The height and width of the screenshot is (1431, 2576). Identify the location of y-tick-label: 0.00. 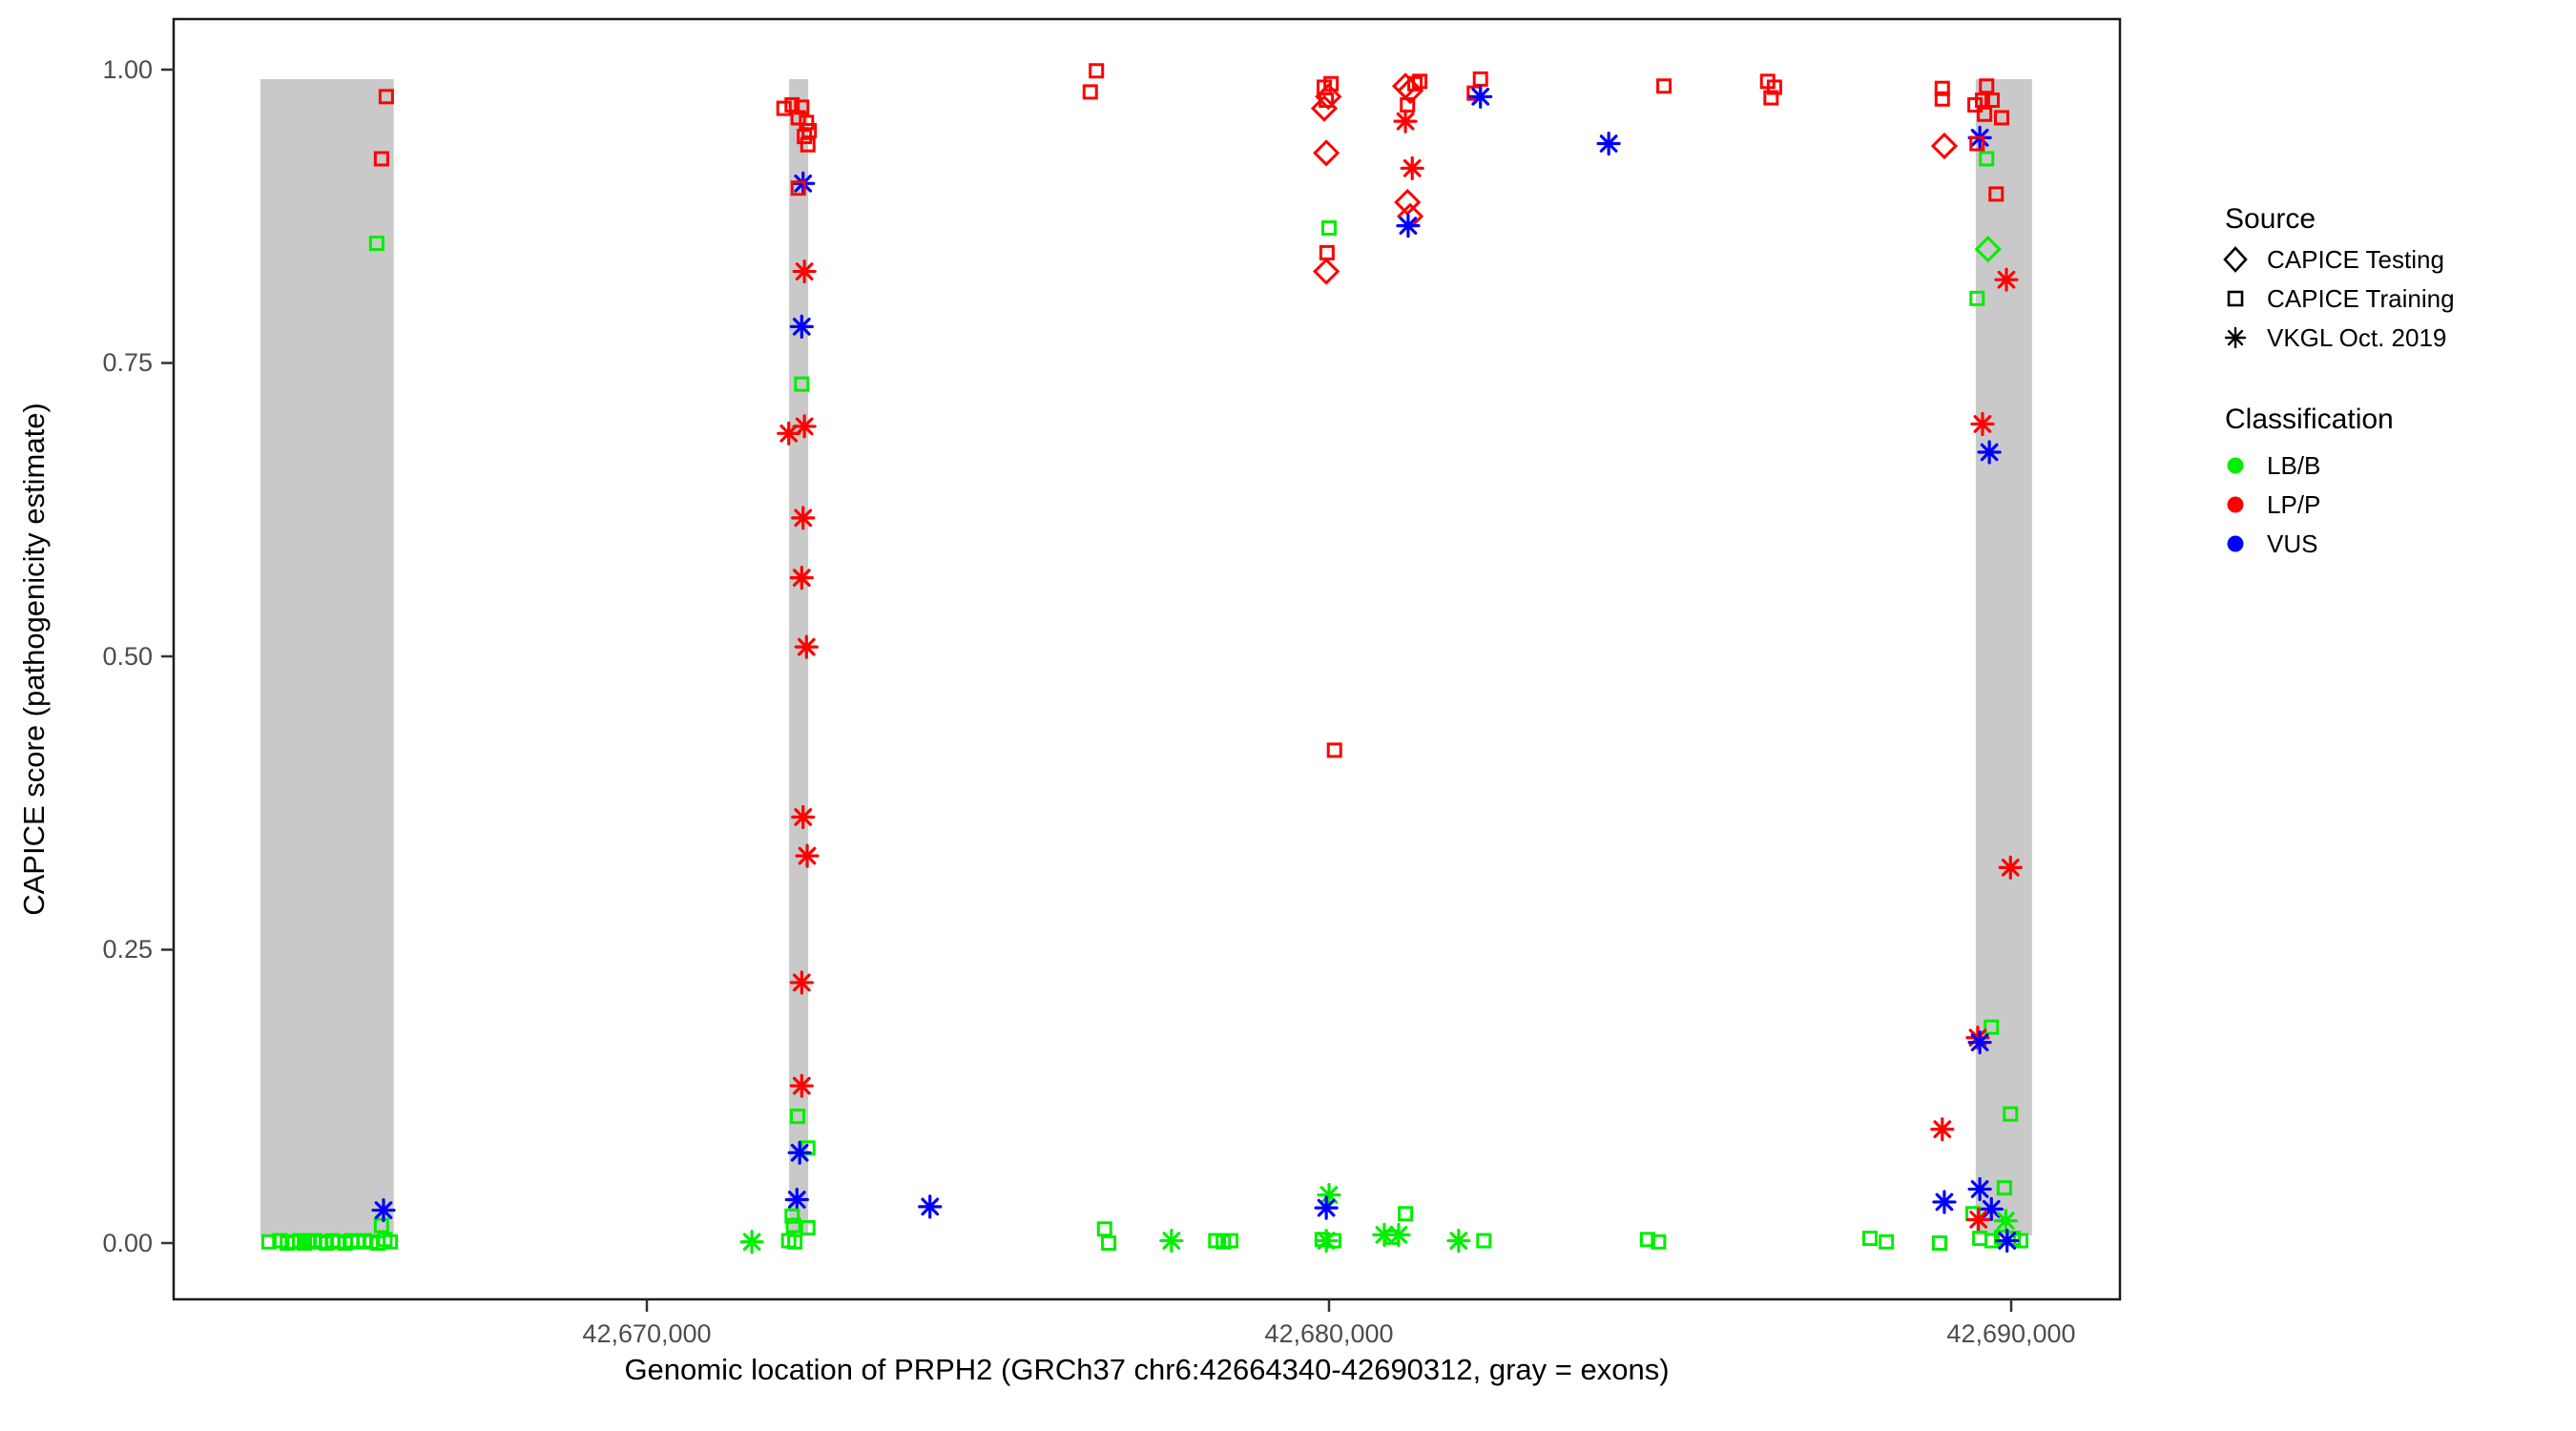
(127, 1243).